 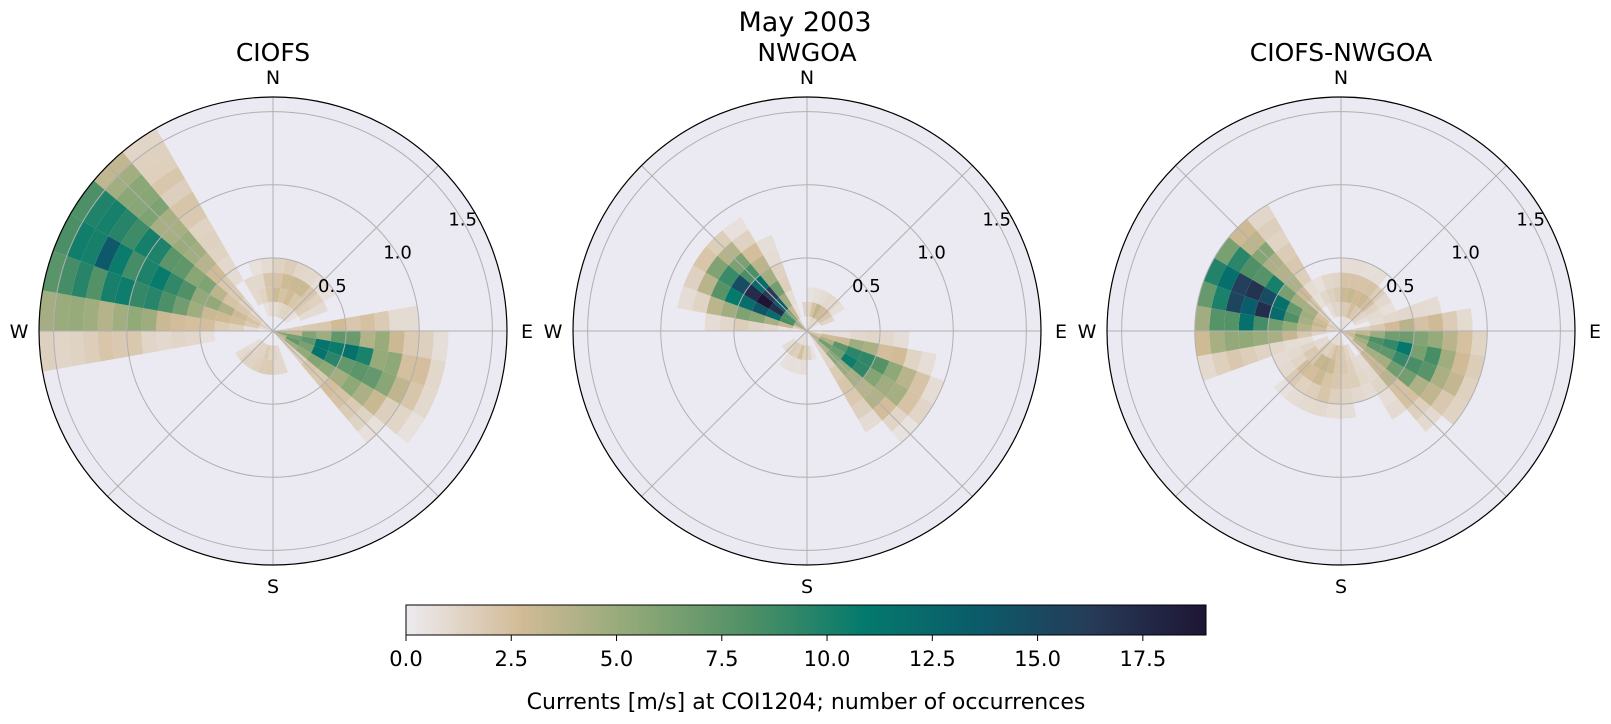 I want to click on direction-label: W, so click(x=19, y=332).